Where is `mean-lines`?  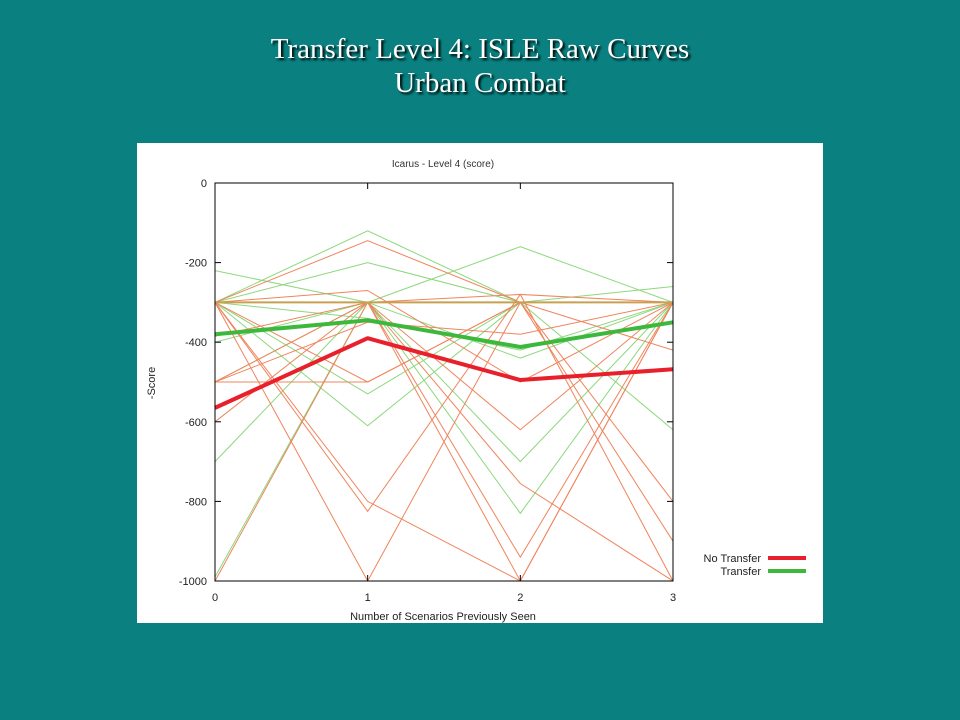
mean-lines is located at coordinates (444, 364).